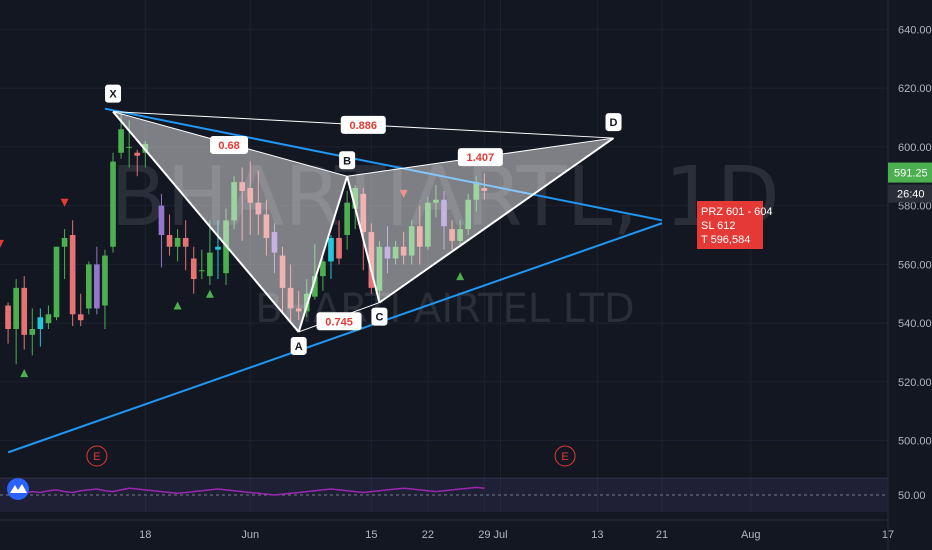  I want to click on x-tick-label: 13, so click(597, 535).